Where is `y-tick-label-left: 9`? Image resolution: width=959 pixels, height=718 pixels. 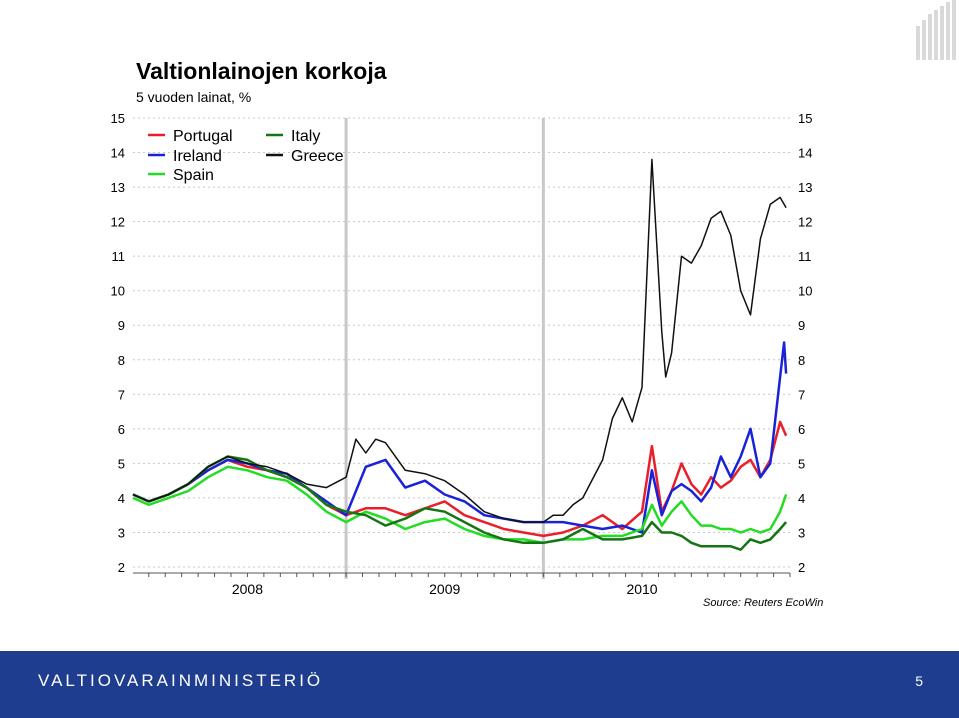 y-tick-label-left: 9 is located at coordinates (121, 325).